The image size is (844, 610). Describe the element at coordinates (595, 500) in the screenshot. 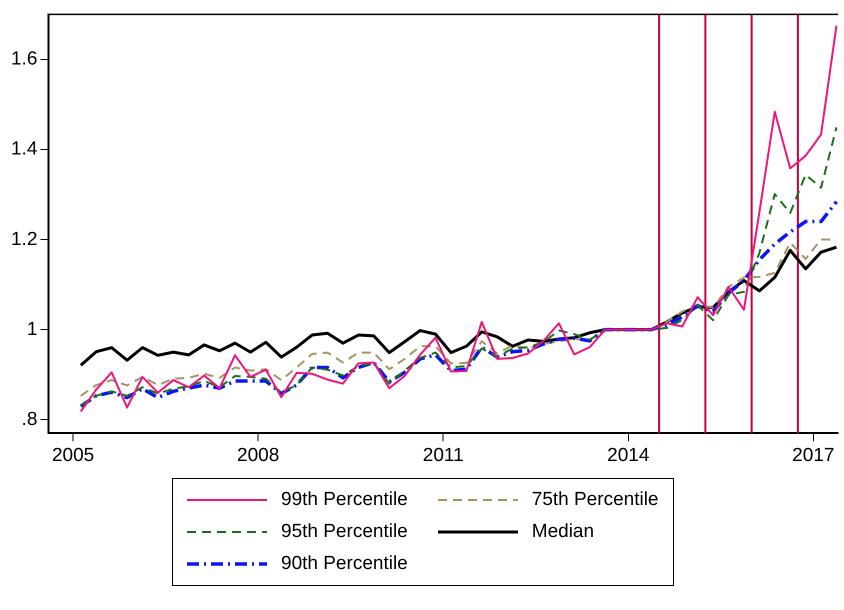

I see `legend-label: 75th Percentile` at that location.